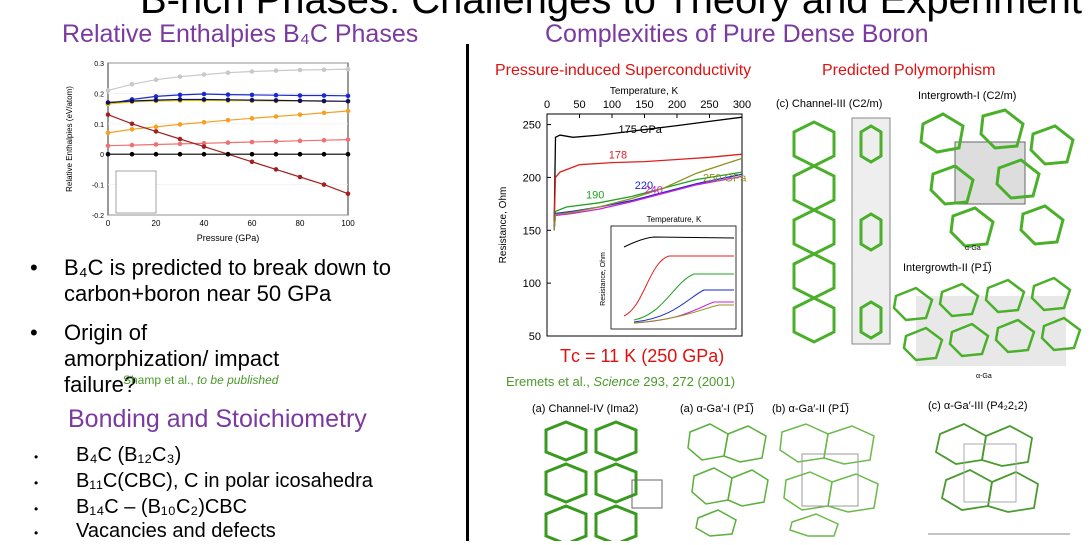 The image size is (1090, 545). I want to click on subhead-polymorphism: Predicted Polymorphism, so click(909, 70).